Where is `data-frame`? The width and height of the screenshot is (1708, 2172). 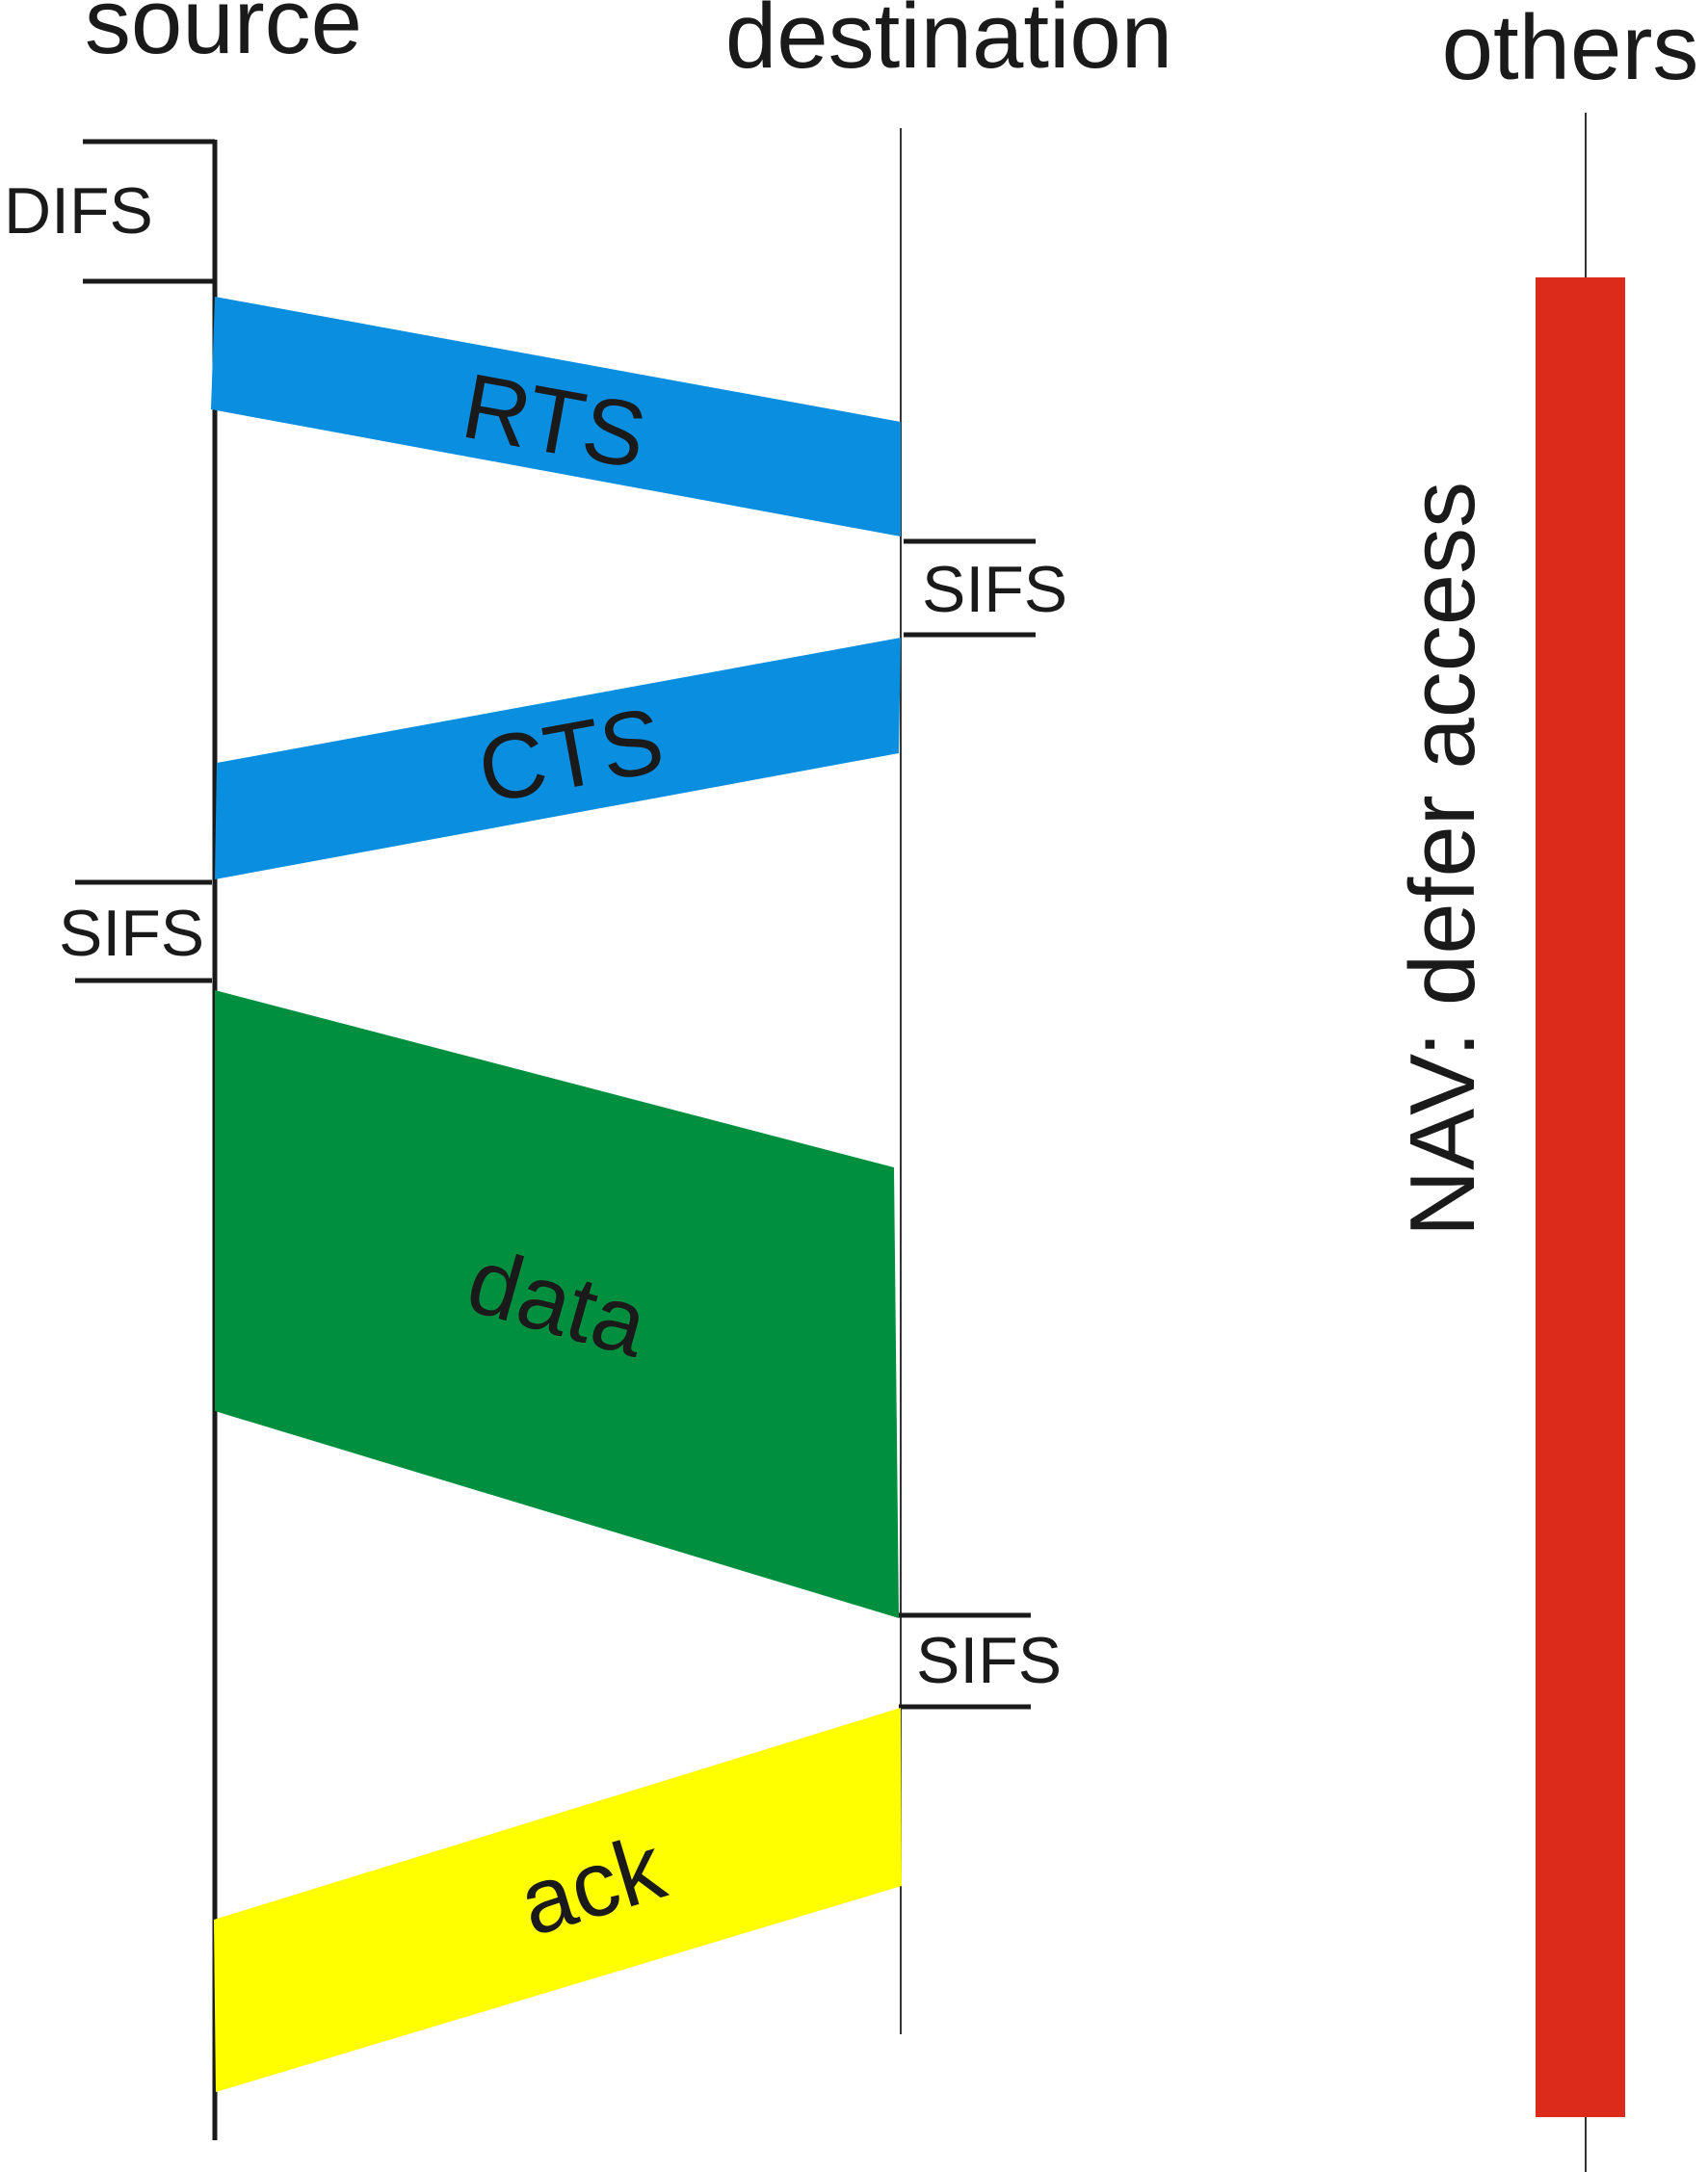
data-frame is located at coordinates (557, 1304).